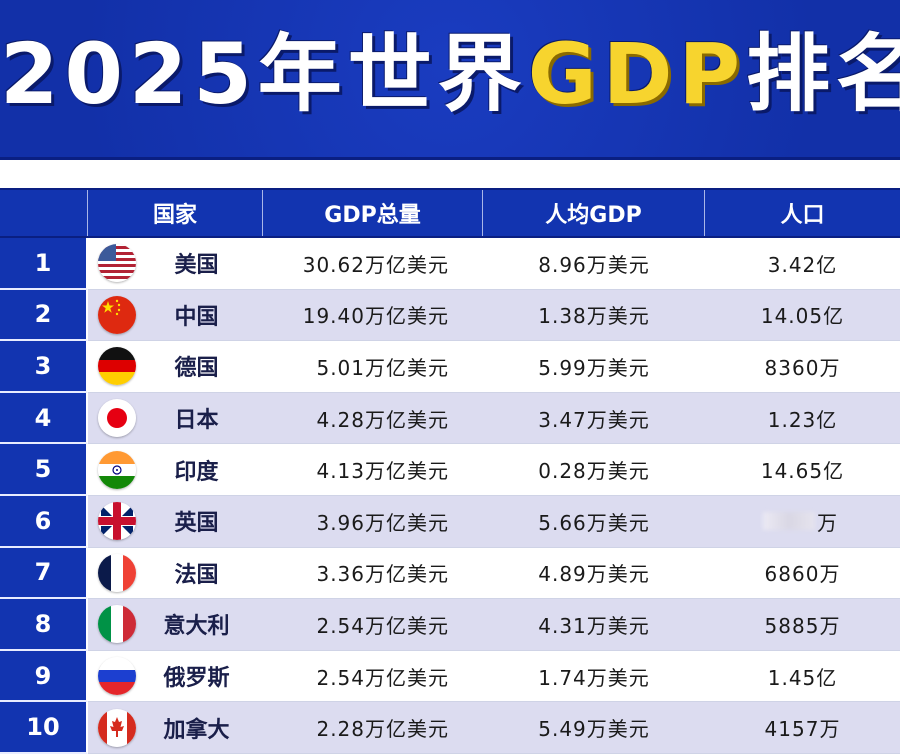 This screenshot has height=754, width=900. Describe the element at coordinates (196, 266) in the screenshot. I see `country-name: 美国` at that location.